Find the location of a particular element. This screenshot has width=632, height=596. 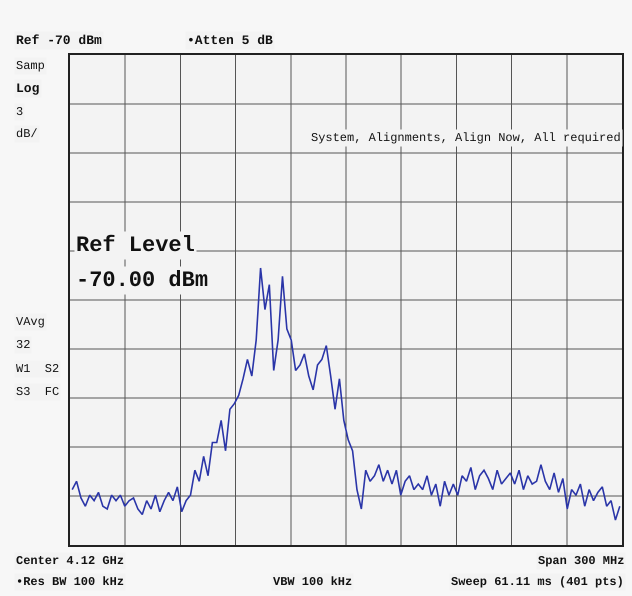

text: •Atten 5 dB is located at coordinates (230, 40).